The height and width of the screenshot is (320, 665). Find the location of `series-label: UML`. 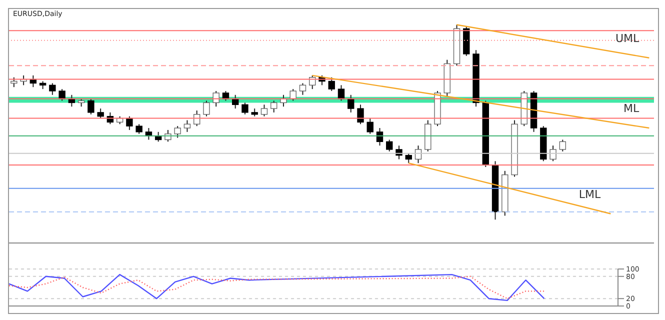

series-label: UML is located at coordinates (628, 38).